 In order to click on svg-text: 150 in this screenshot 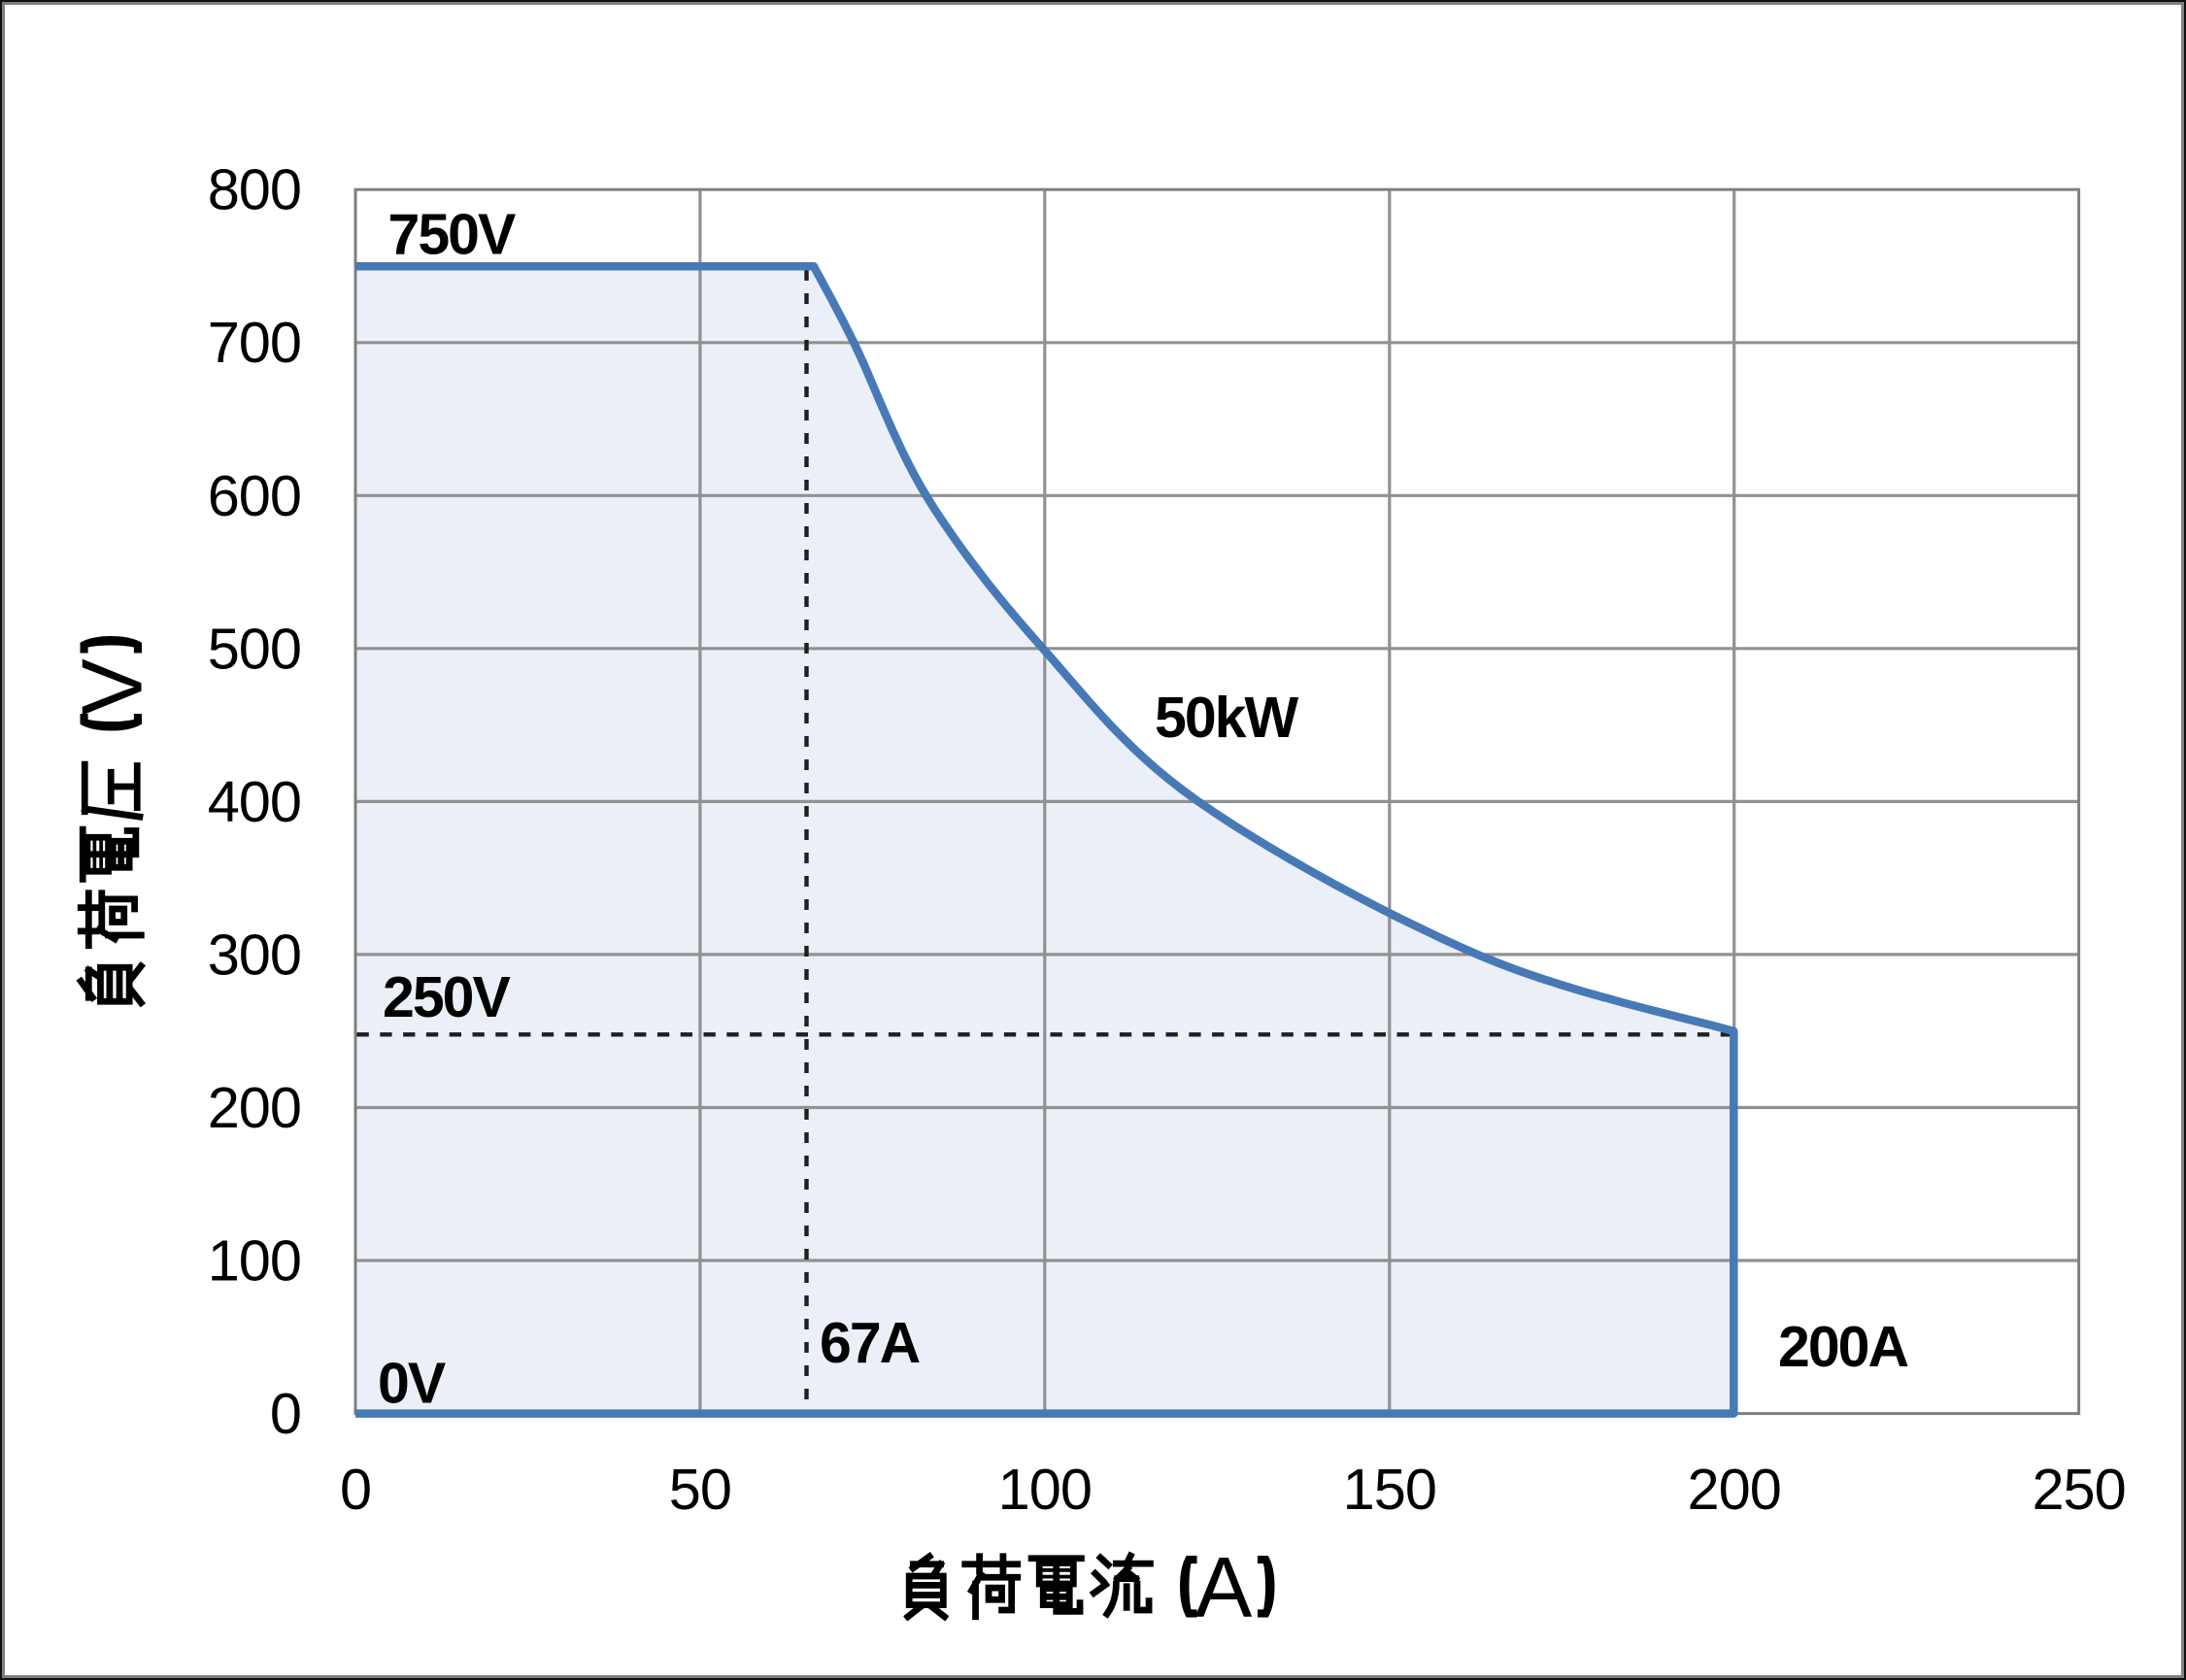, I will do `click(1389, 1489)`.